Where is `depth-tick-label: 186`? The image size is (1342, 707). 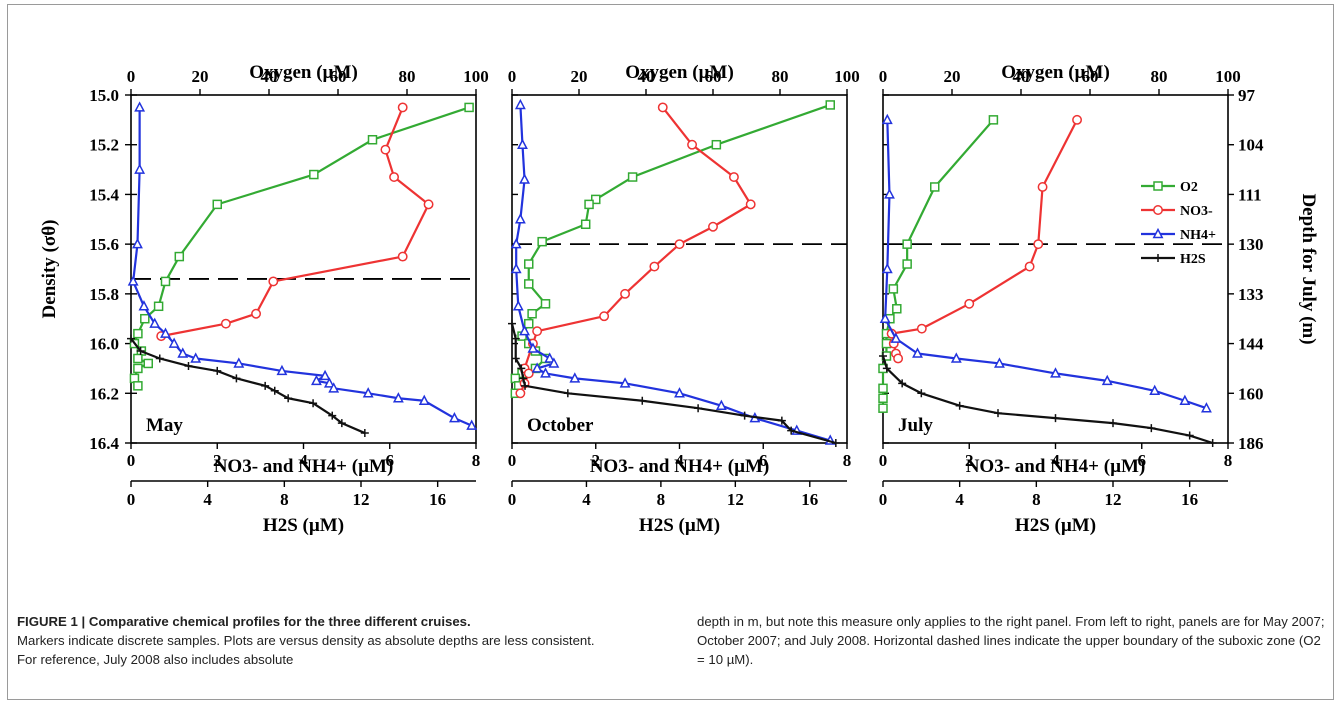
depth-tick-label: 186 is located at coordinates (1251, 443).